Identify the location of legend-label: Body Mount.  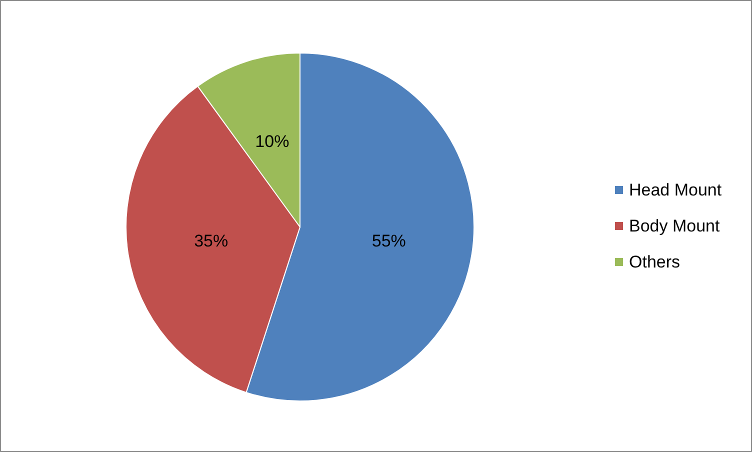
(674, 226).